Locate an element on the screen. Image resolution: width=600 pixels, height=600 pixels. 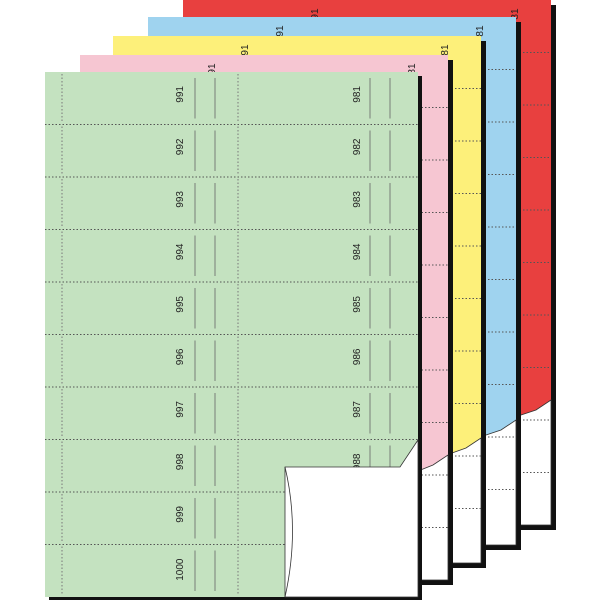
sheet-curl is located at coordinates (351, 518).